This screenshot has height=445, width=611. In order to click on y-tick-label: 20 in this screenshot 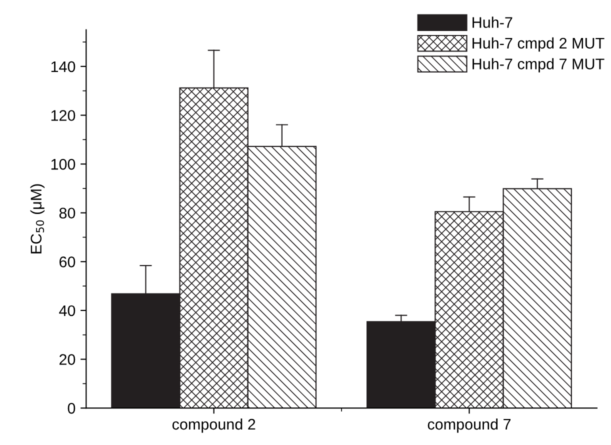, I will do `click(68, 359)`.